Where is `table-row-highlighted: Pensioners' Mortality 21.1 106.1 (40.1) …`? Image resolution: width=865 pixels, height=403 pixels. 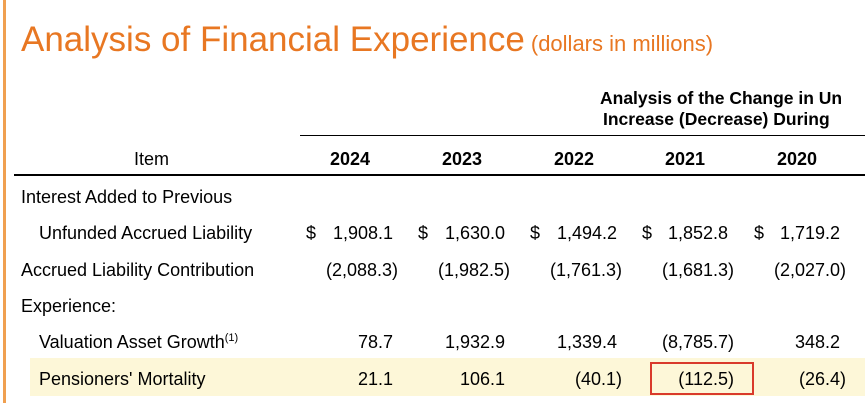
table-row-highlighted: Pensioners' Mortality 21.1 106.1 (40.1) … is located at coordinates (432, 379).